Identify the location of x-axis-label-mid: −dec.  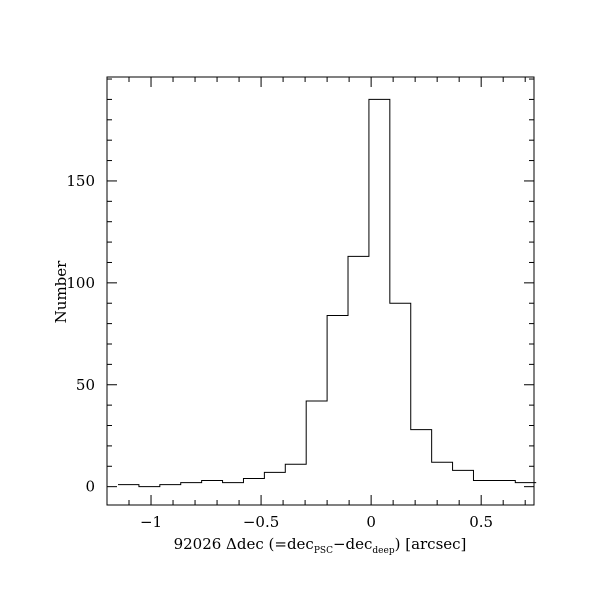
(352, 544).